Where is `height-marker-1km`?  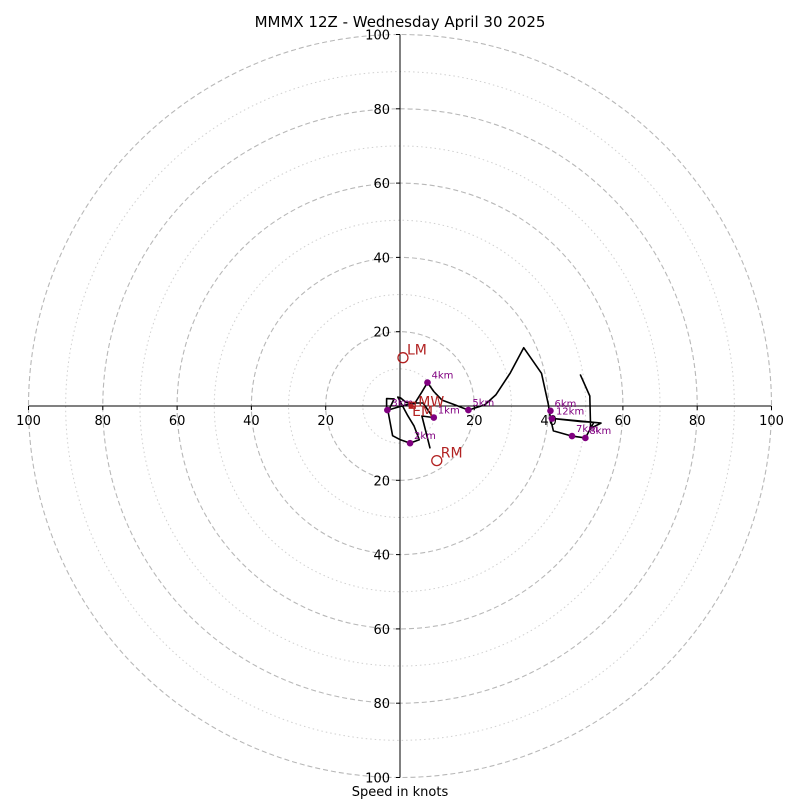
height-marker-1km is located at coordinates (434, 417).